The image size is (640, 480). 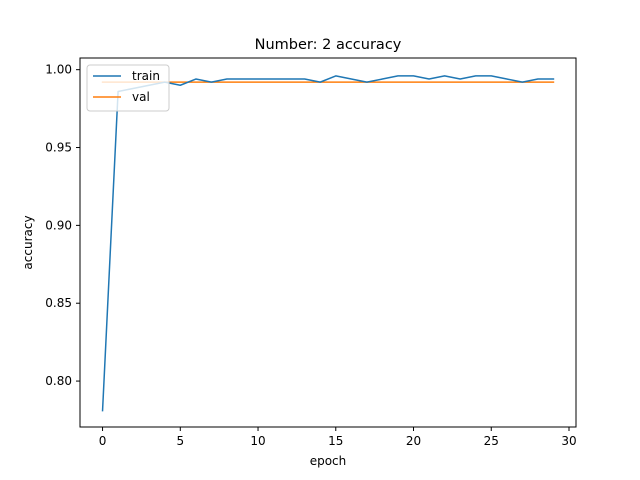 I want to click on y-tick-label: 0.80, so click(x=58, y=381).